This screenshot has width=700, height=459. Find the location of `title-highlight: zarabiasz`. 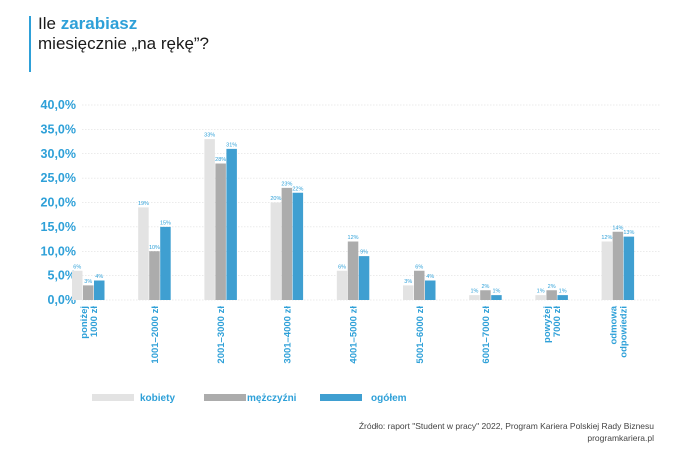

title-highlight: zarabiasz is located at coordinates (99, 23).